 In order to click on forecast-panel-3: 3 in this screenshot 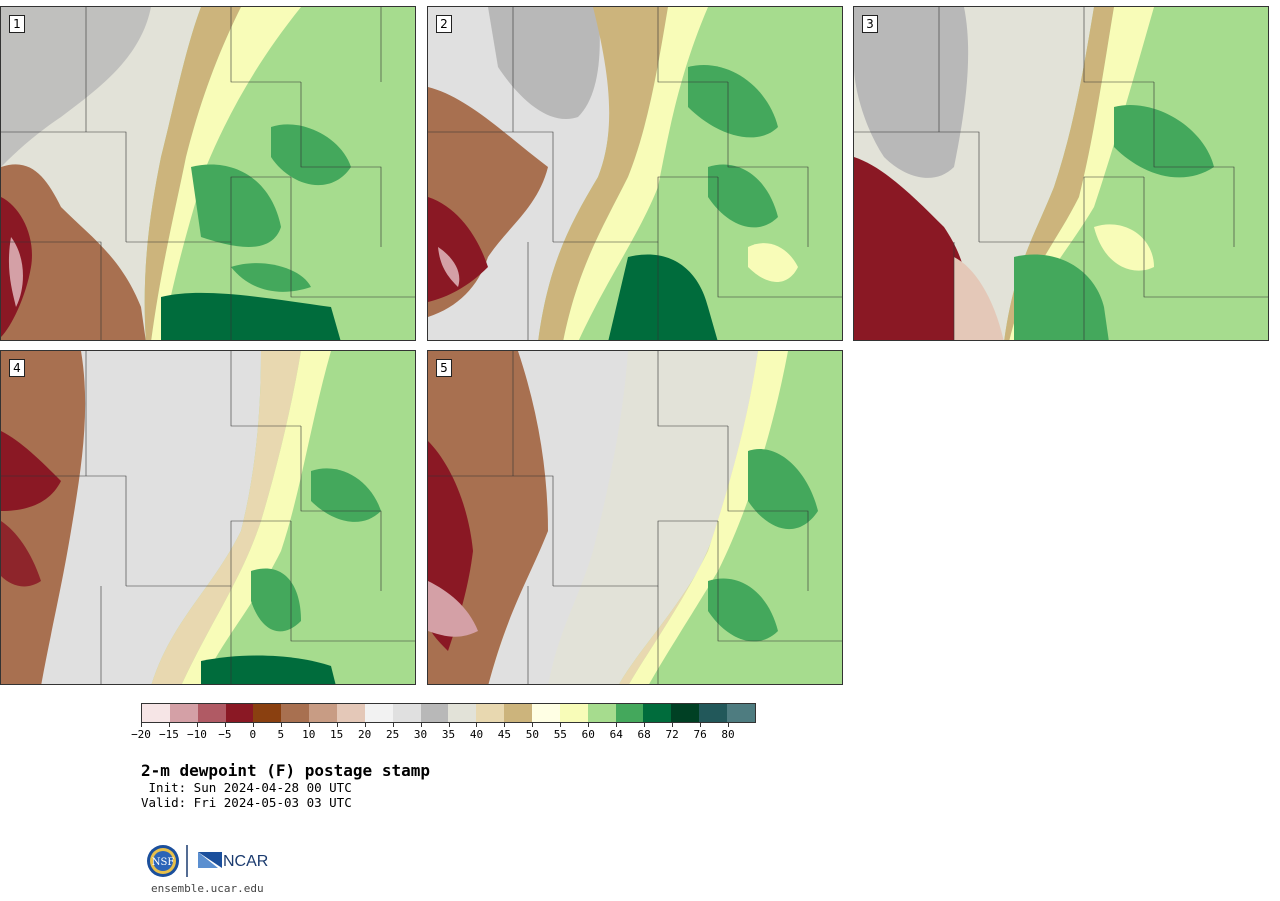, I will do `click(1061, 173)`.